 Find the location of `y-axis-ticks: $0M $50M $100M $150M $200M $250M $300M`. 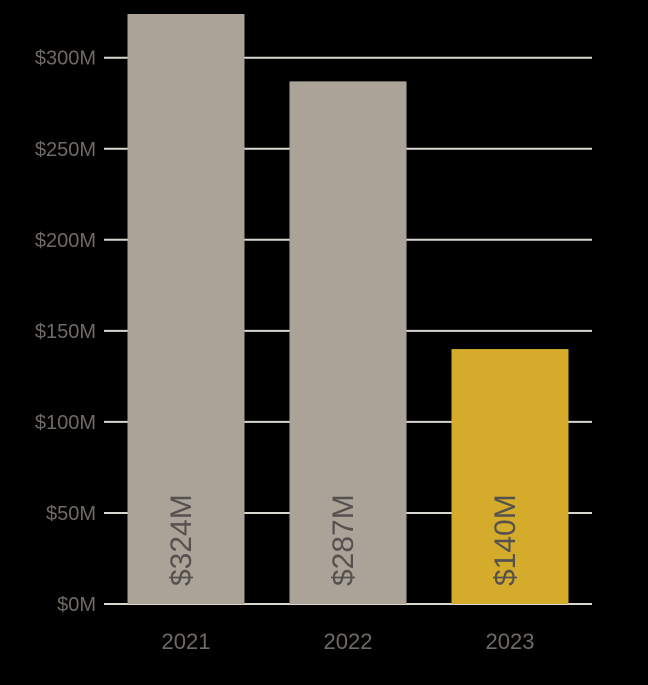

y-axis-ticks: $0M $50M $100M $150M $200M $250M $300M is located at coordinates (65, 332).